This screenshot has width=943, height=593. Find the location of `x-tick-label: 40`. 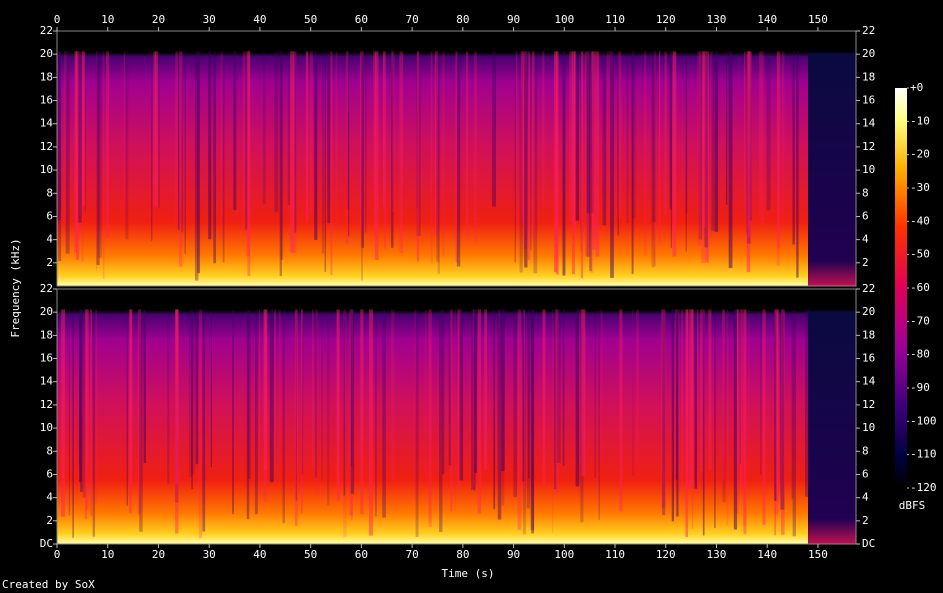

x-tick-label: 40 is located at coordinates (259, 554).